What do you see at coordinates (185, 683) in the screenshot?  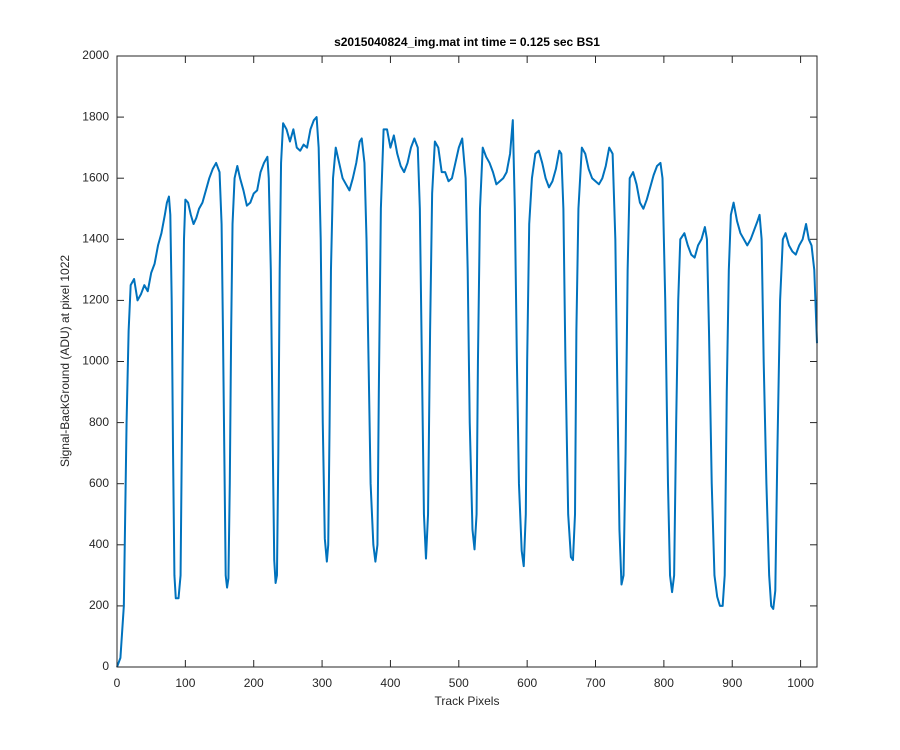 I see `x-tick-label: 100` at bounding box center [185, 683].